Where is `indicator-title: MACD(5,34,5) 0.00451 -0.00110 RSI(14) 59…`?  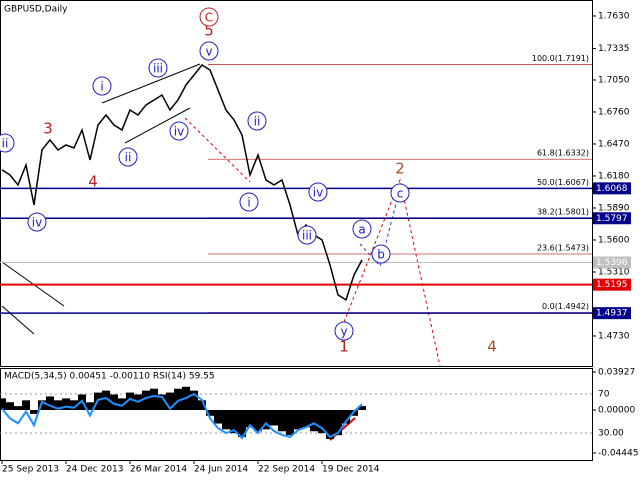
indicator-title: MACD(5,34,5) 0.00451 -0.00110 RSI(14) 59… is located at coordinates (109, 377).